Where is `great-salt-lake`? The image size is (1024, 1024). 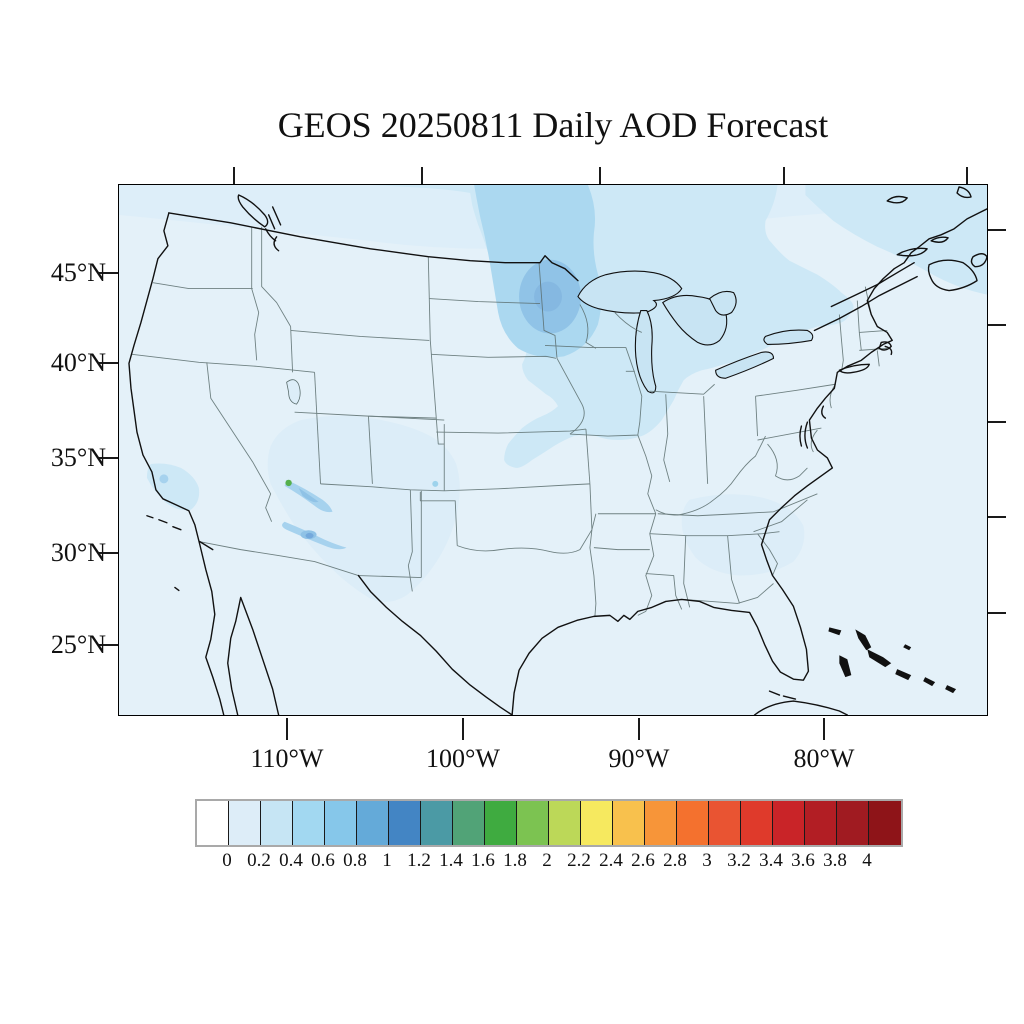 great-salt-lake is located at coordinates (293, 392).